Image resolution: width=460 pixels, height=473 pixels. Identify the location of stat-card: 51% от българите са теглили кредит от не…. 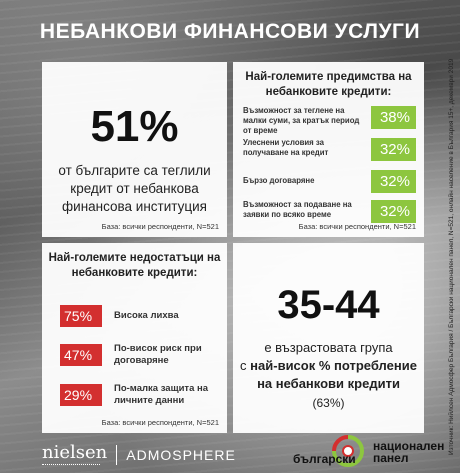
(134, 149).